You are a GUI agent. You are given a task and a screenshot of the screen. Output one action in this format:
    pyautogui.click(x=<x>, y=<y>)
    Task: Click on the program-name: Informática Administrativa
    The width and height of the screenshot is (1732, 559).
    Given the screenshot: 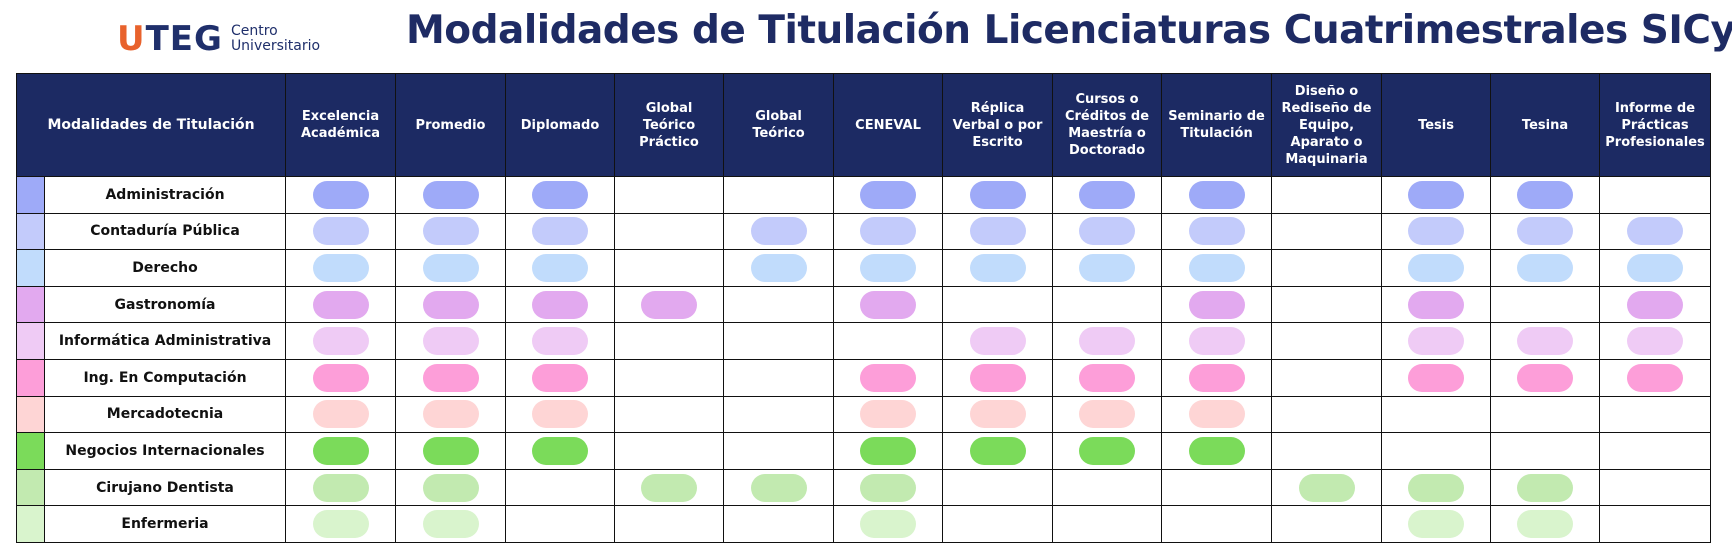 What is the action you would take?
    pyautogui.click(x=165, y=341)
    